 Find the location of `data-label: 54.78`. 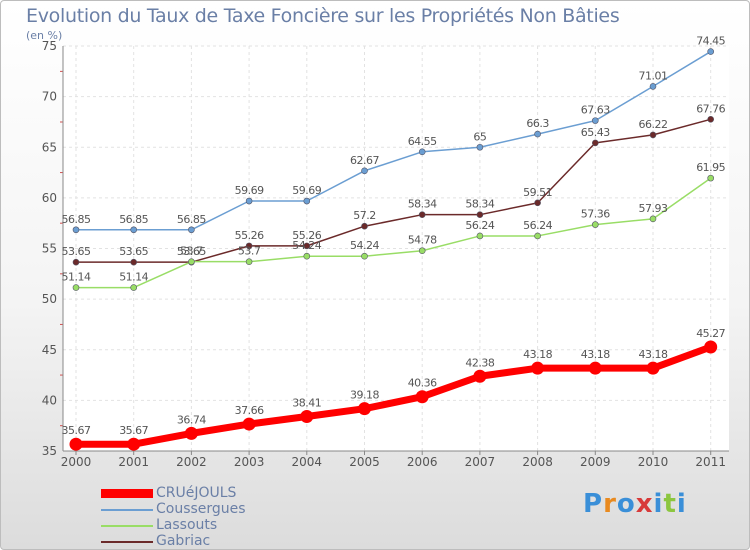

data-label: 54.78 is located at coordinates (422, 240).